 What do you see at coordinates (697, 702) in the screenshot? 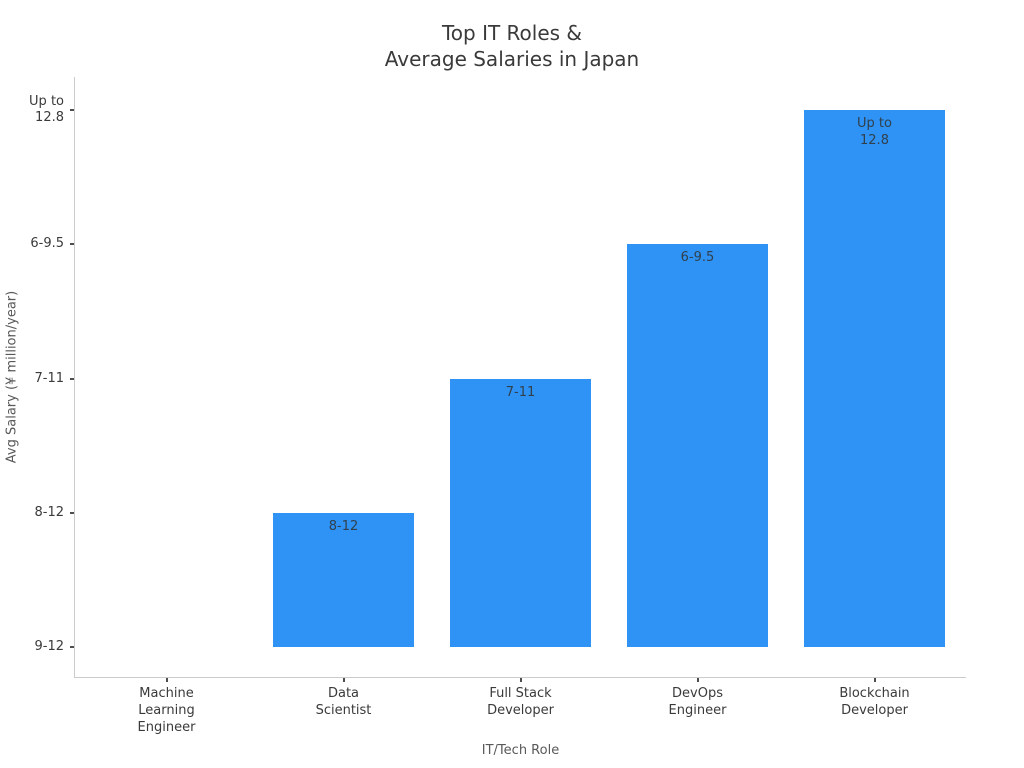
I see `x-tick-label: DevOps Engineer` at bounding box center [697, 702].